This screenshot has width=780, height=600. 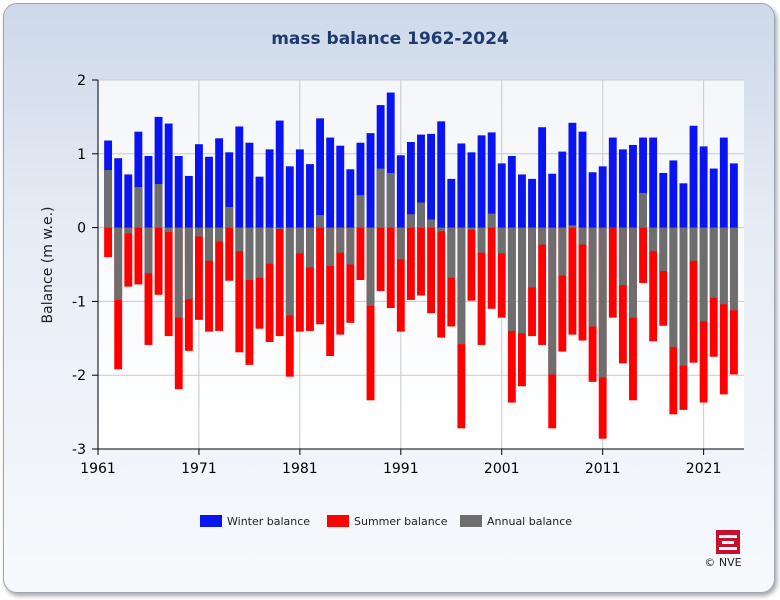 I want to click on y-tick-label: 0, so click(x=81, y=229).